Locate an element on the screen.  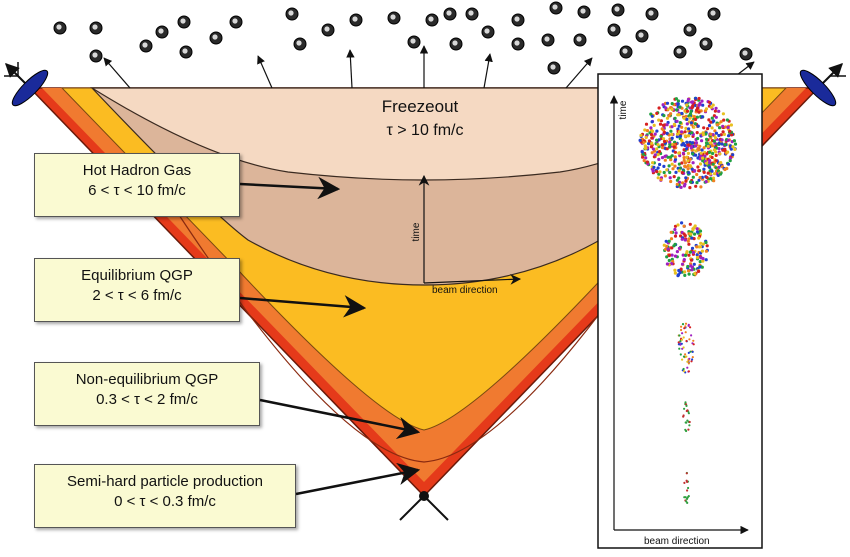
label-nonequilibrium-qgp: Non-equilibrium QGP 0.3 < τ < 2 fm/c is located at coordinates (147, 394).